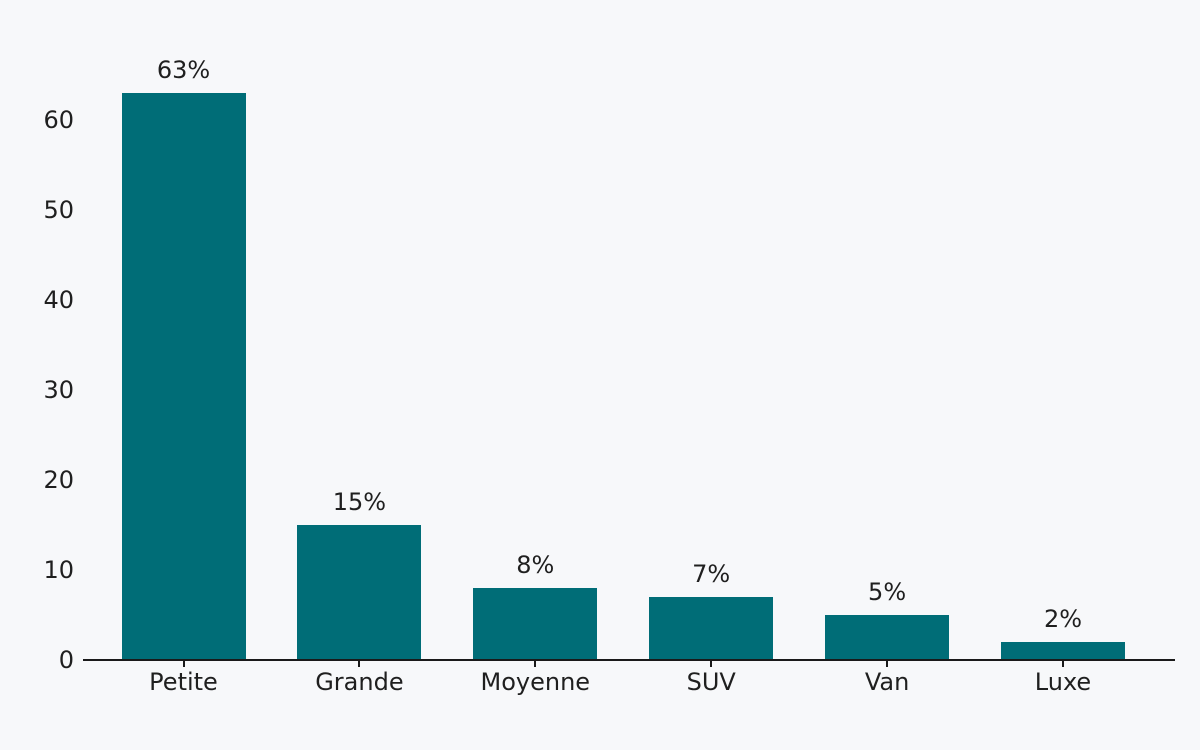  Describe the element at coordinates (183, 682) in the screenshot. I see `x-axis-category-label: Petite` at that location.